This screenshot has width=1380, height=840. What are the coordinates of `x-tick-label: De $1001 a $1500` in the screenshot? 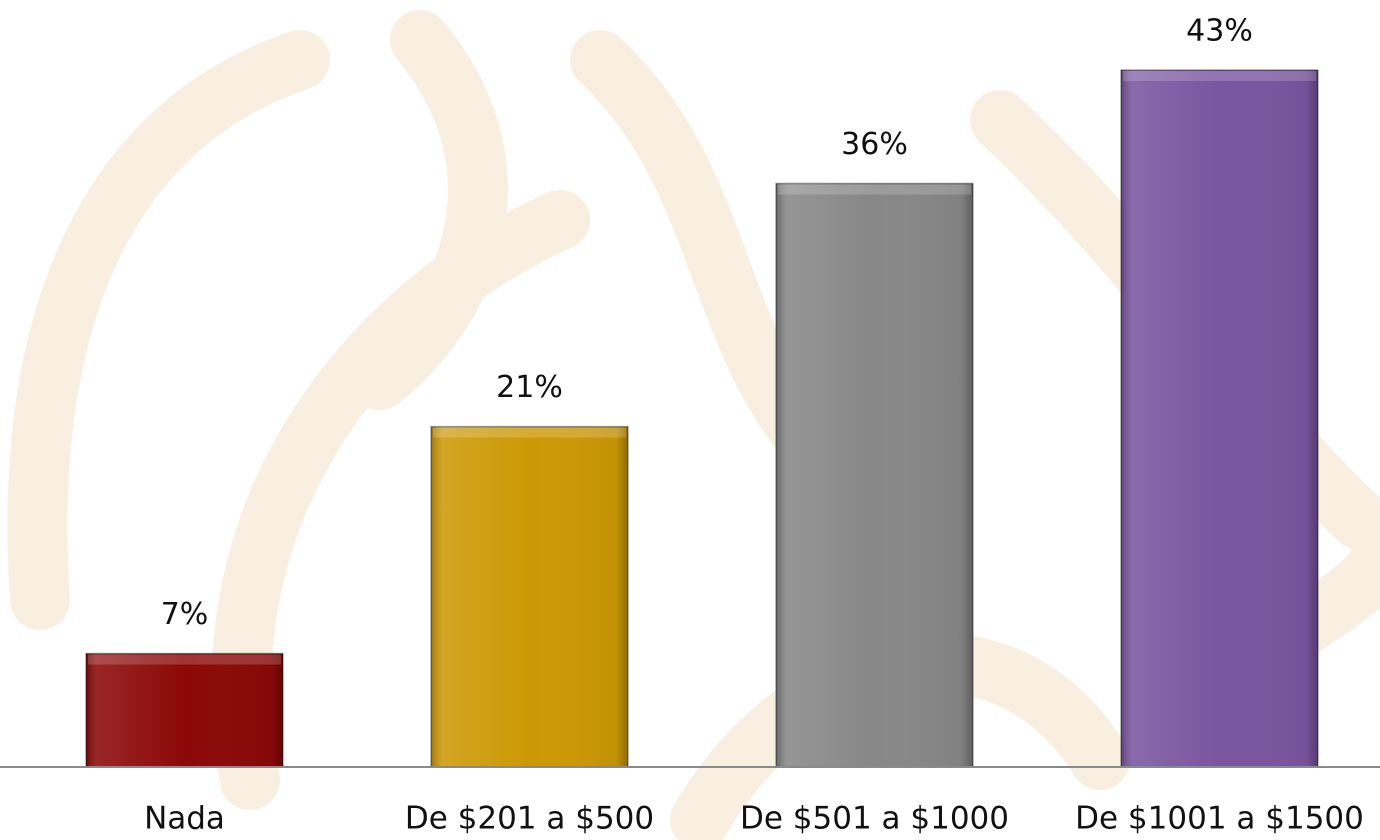 It's located at (1219, 819).